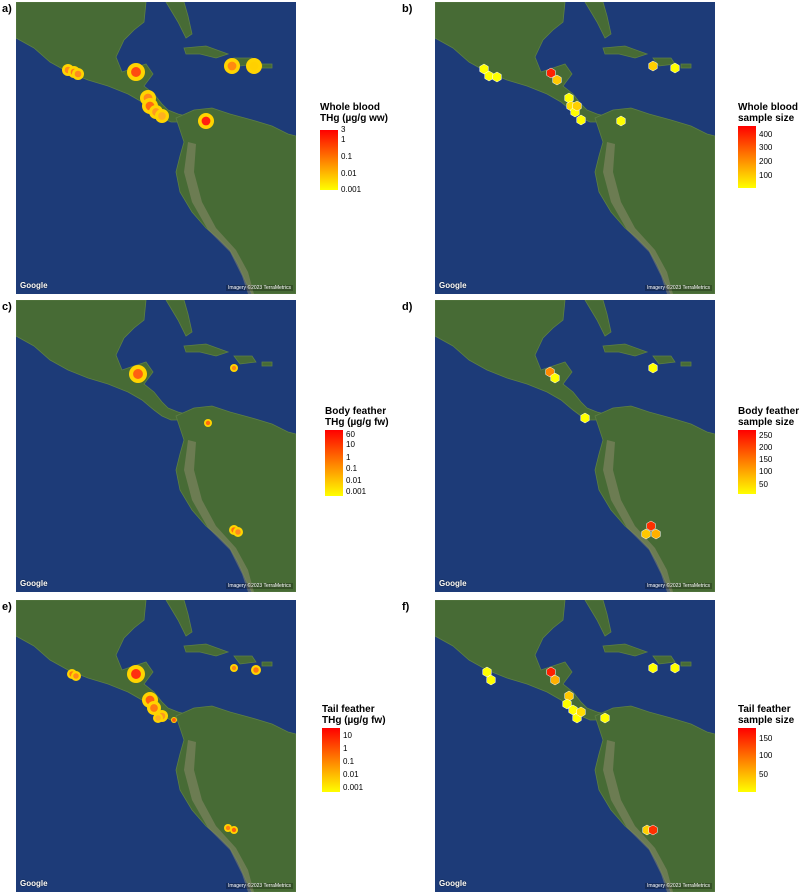 This screenshot has height=896, width=800. What do you see at coordinates (766, 459) in the screenshot?
I see `legend-tick: 150` at bounding box center [766, 459].